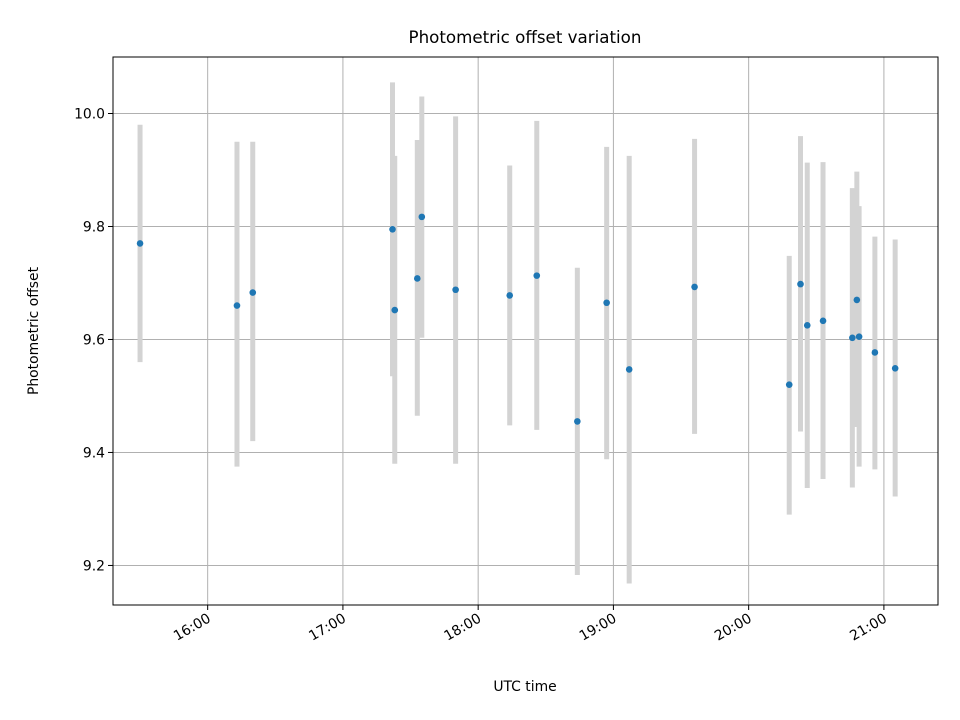 This screenshot has height=720, width=960. What do you see at coordinates (94, 566) in the screenshot?
I see `y-tick-label: 9.2` at bounding box center [94, 566].